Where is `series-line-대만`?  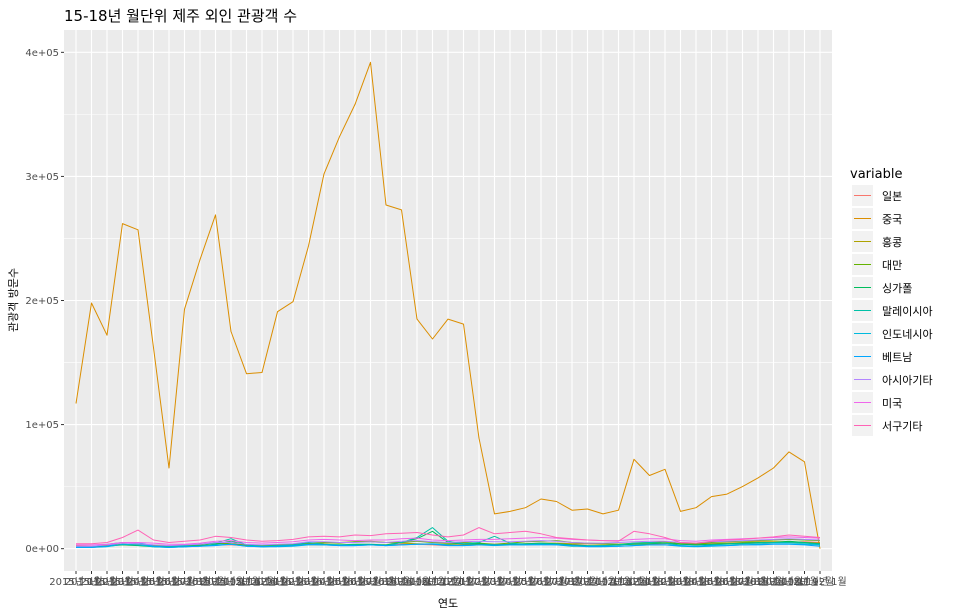
series-line-대만 is located at coordinates (448, 543).